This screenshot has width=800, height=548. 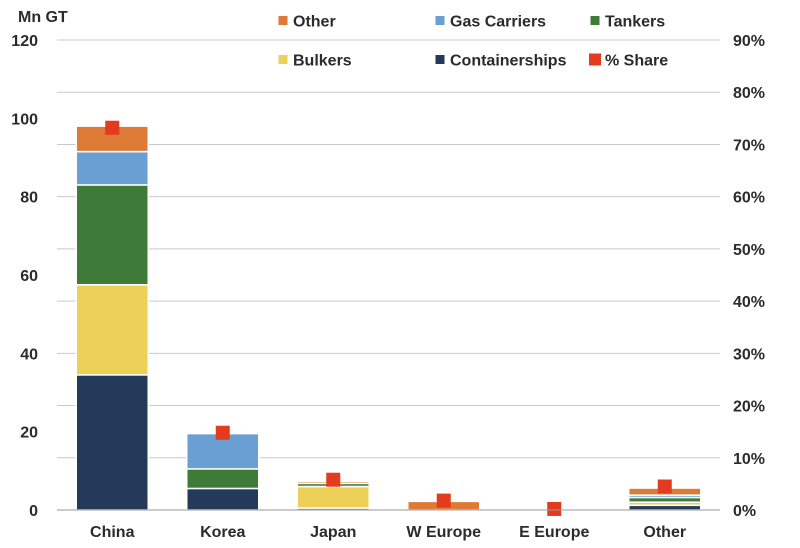 What do you see at coordinates (112, 532) in the screenshot?
I see `x-tick-label: China` at bounding box center [112, 532].